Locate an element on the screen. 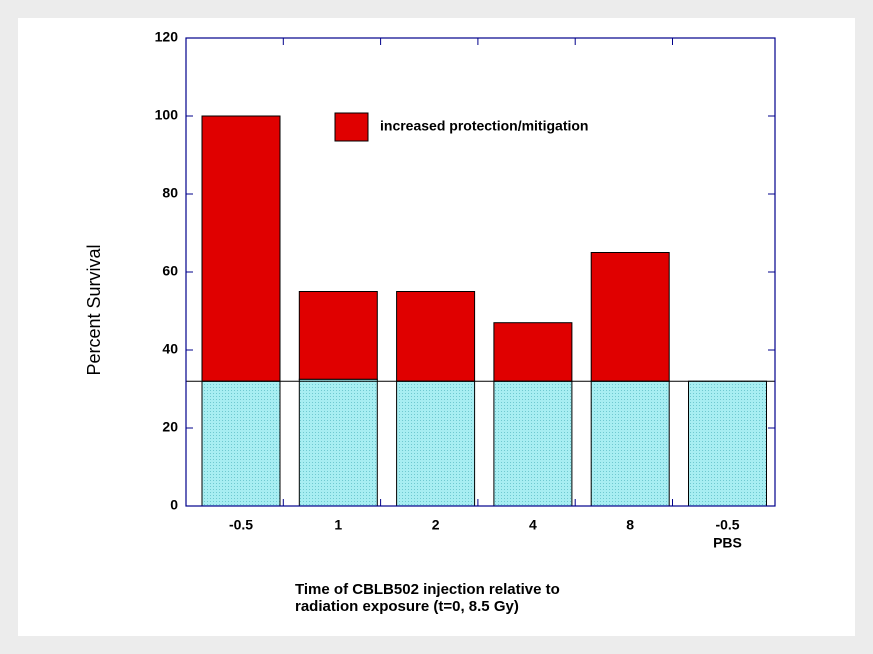  y-tick-label: 0 is located at coordinates (174, 505).